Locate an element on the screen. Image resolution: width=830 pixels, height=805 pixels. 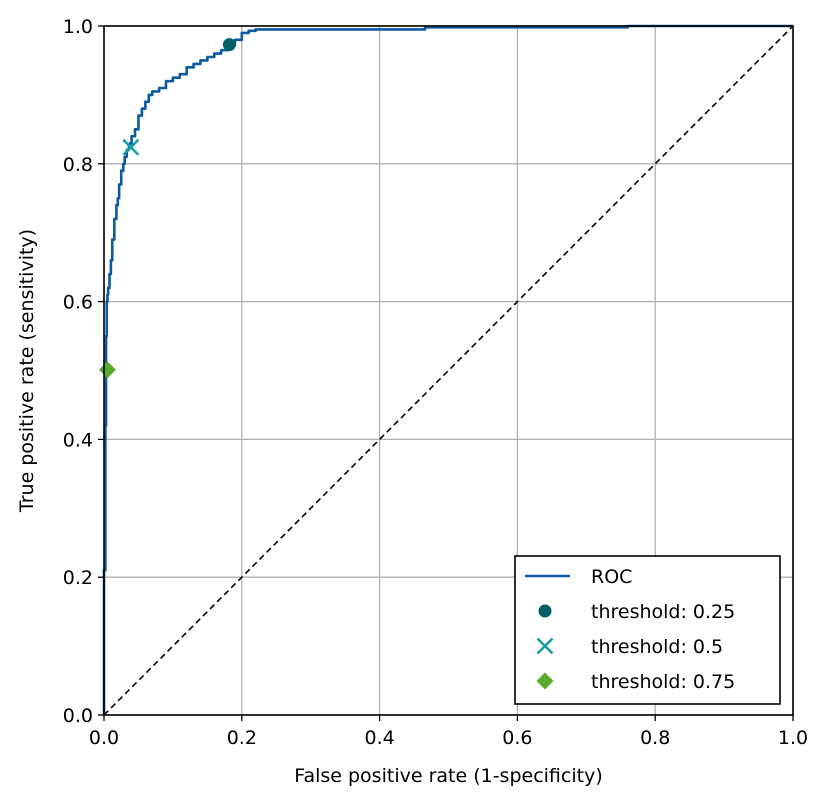
legend-item: ROC is located at coordinates (578, 577).